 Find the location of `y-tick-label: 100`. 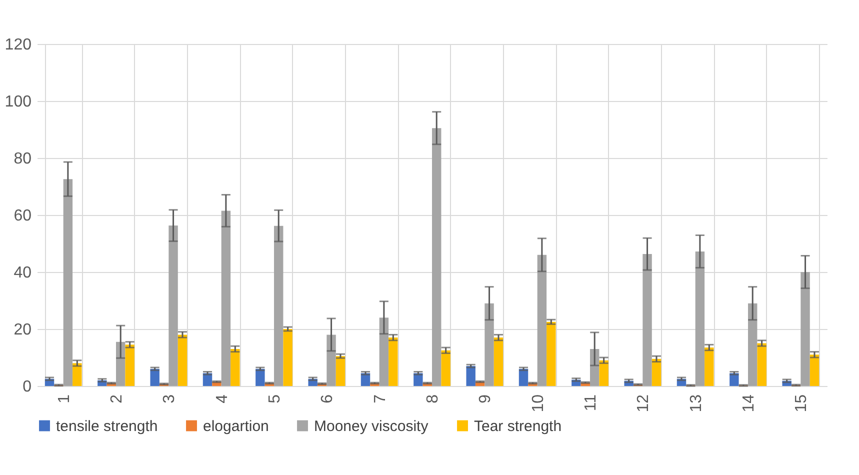

y-tick-label: 100 is located at coordinates (18, 102).